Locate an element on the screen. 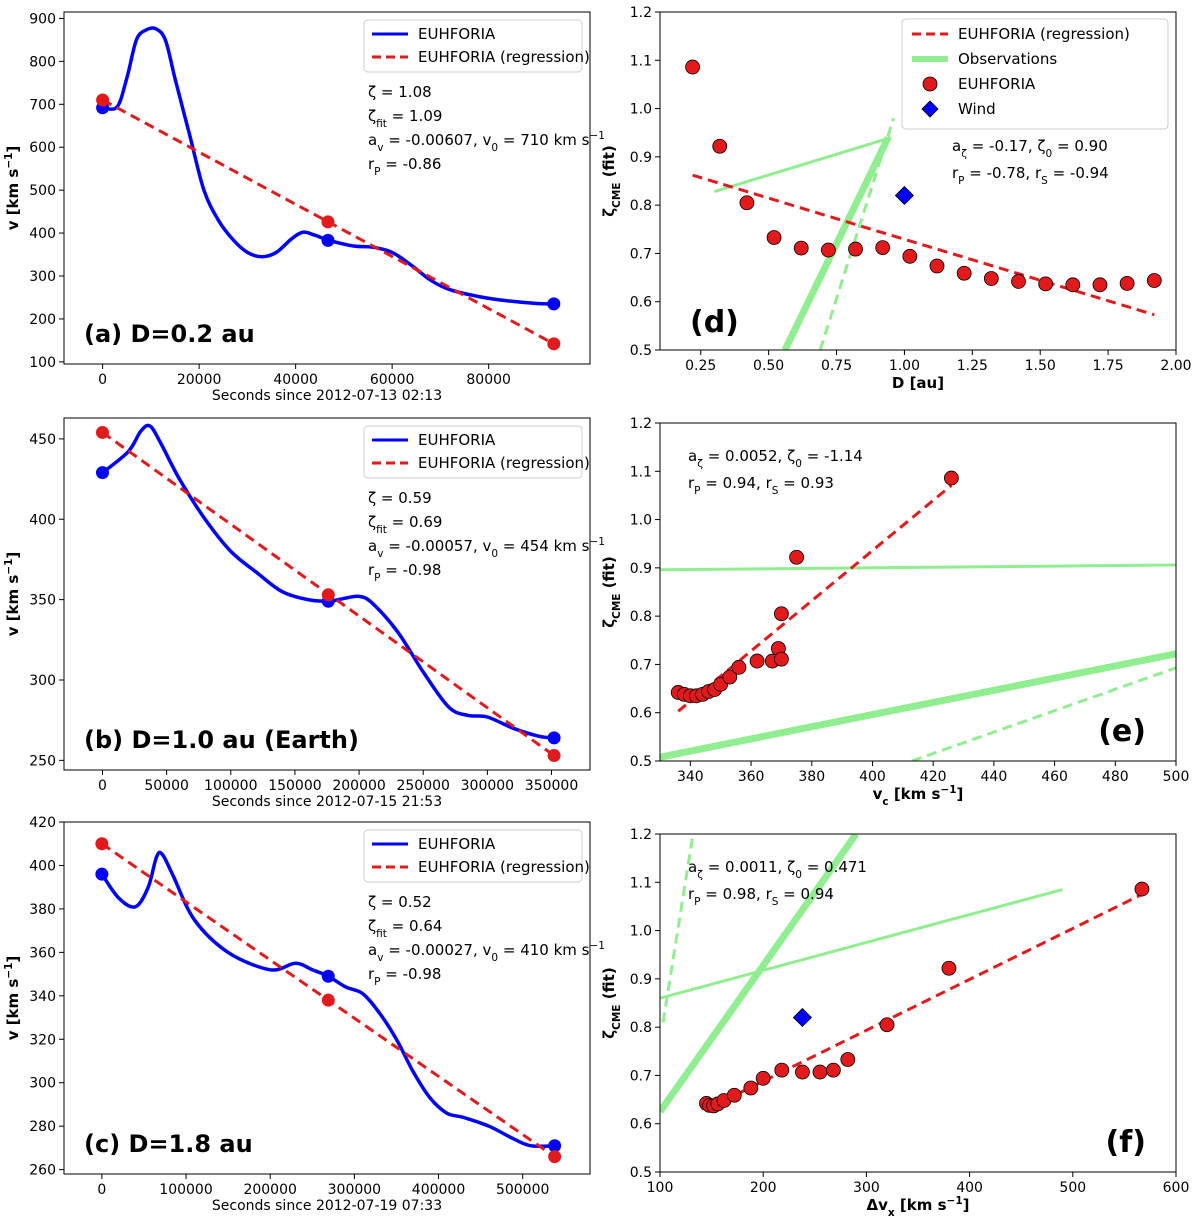 This screenshot has height=1220, width=1200. annotation: aζ = 0.0011, ζ0 = 0.471 is located at coordinates (777, 869).